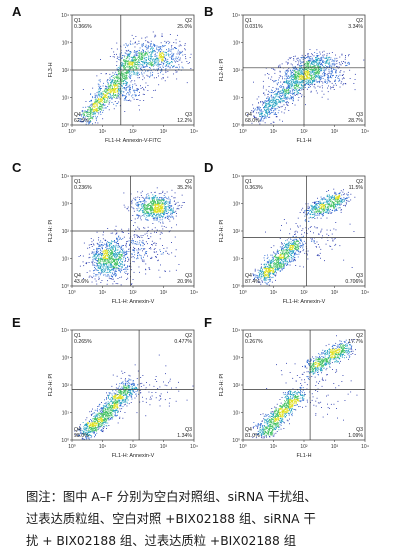 This screenshot has width=405, height=555. What do you see at coordinates (133, 141) in the screenshot?
I see `x-axis-label: FL1-H: Annexin-V-FITC` at bounding box center [133, 141].